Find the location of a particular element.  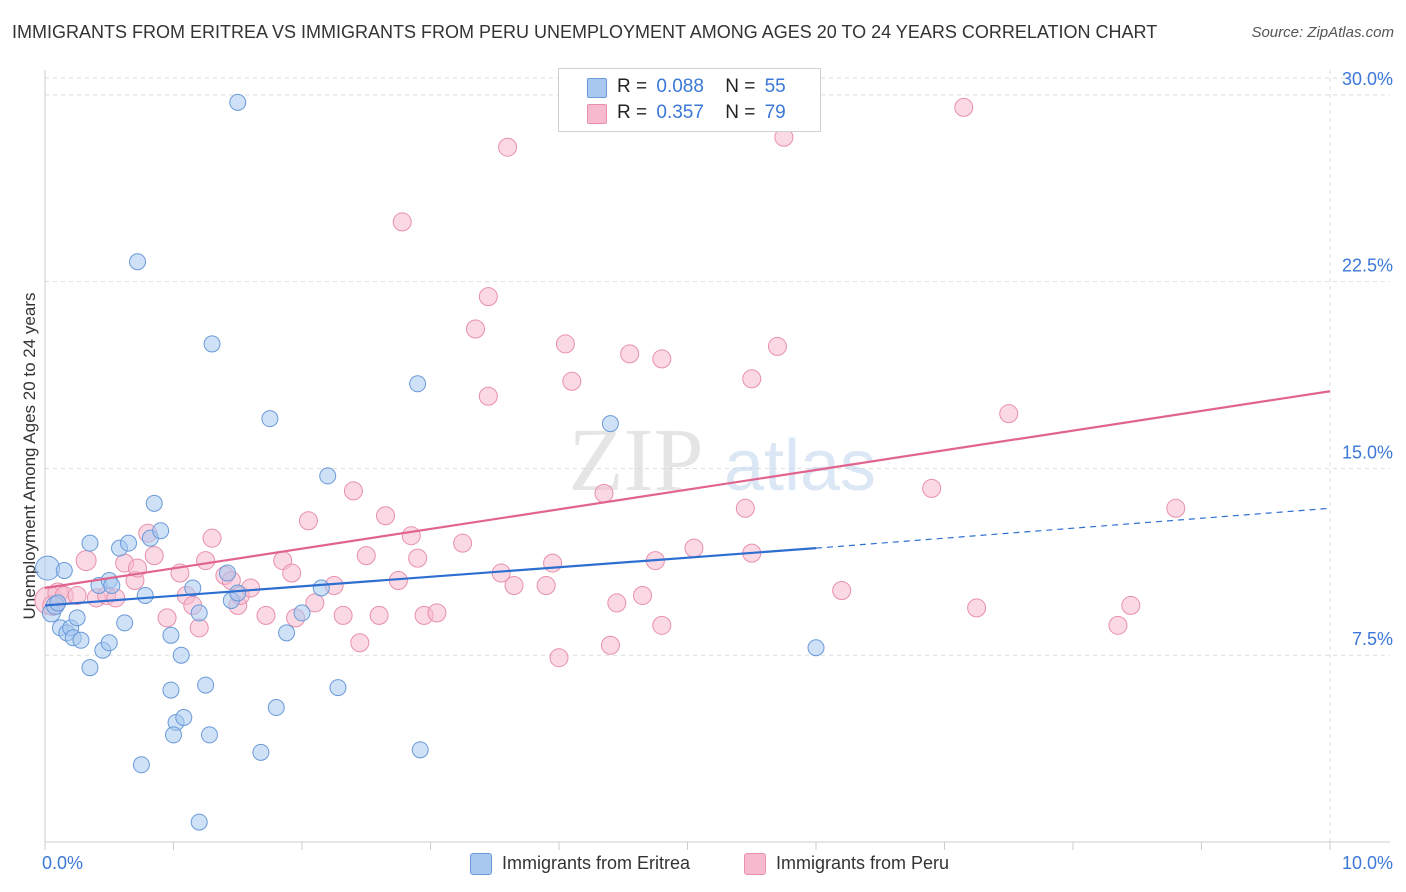

watermark-atlas: atlas is located at coordinates (800, 466).